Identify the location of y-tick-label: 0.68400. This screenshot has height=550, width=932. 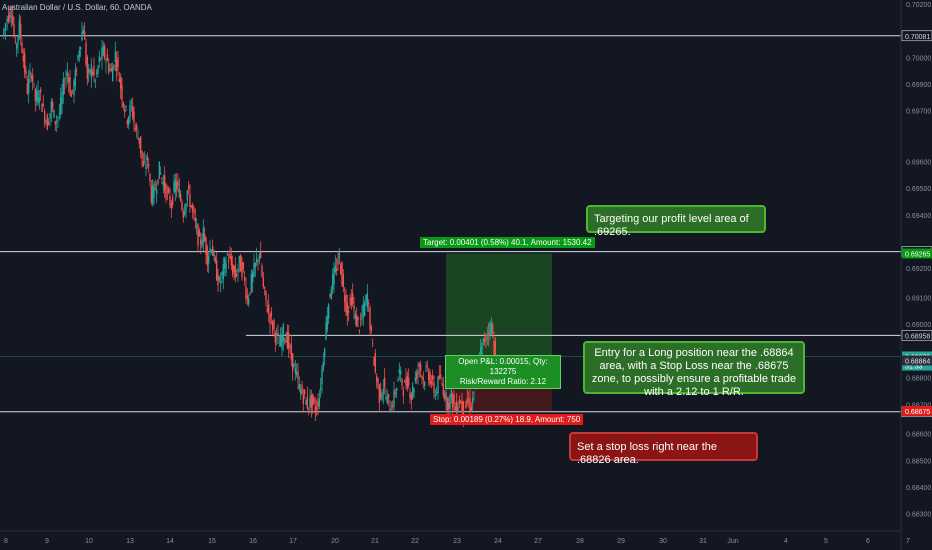
(918, 488).